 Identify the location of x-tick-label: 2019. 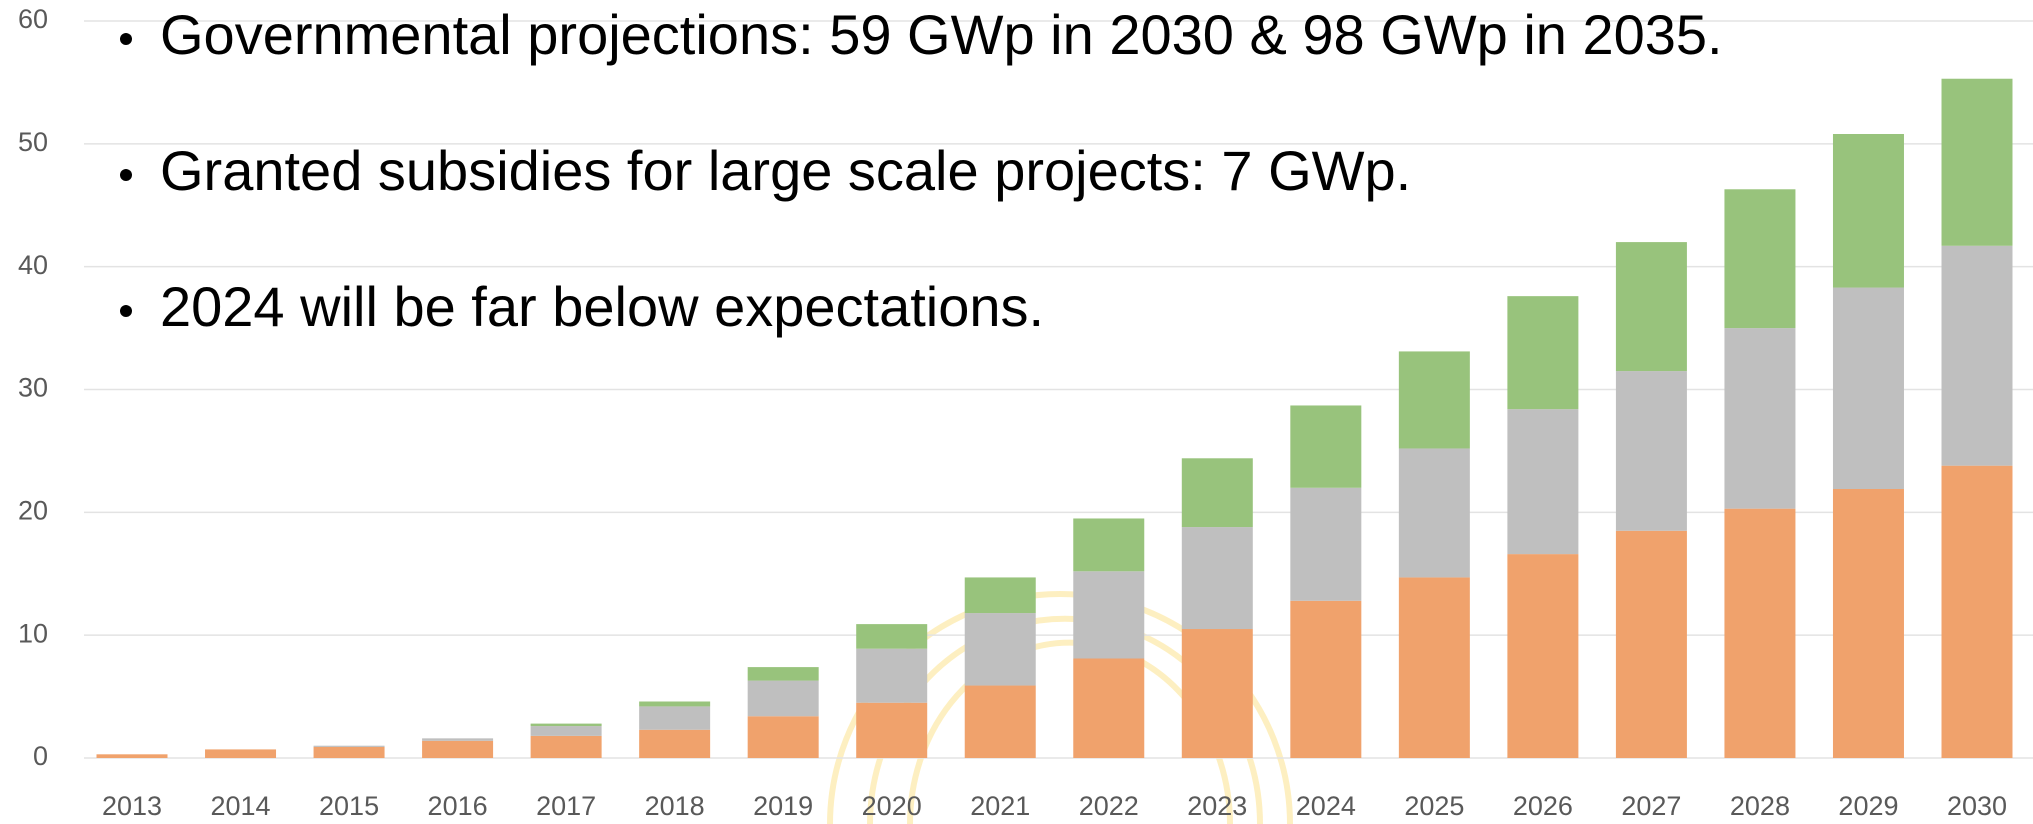
(783, 806).